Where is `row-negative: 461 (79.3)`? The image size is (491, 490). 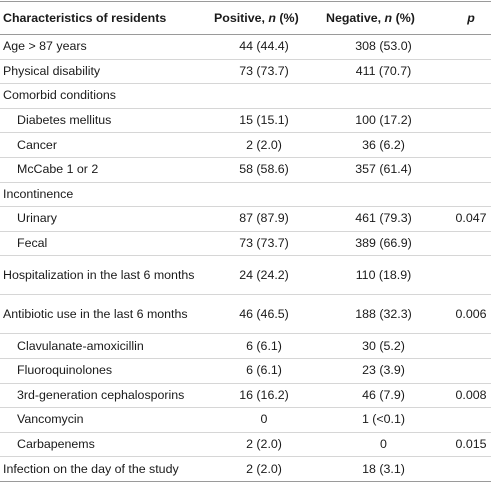 row-negative: 461 (79.3) is located at coordinates (388, 219).